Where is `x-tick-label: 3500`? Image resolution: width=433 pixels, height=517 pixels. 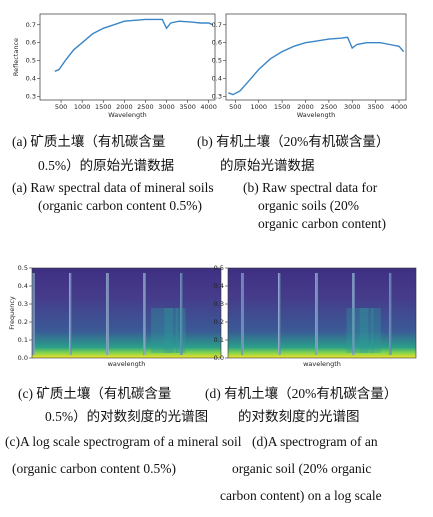 x-tick-label: 3500 is located at coordinates (187, 107).